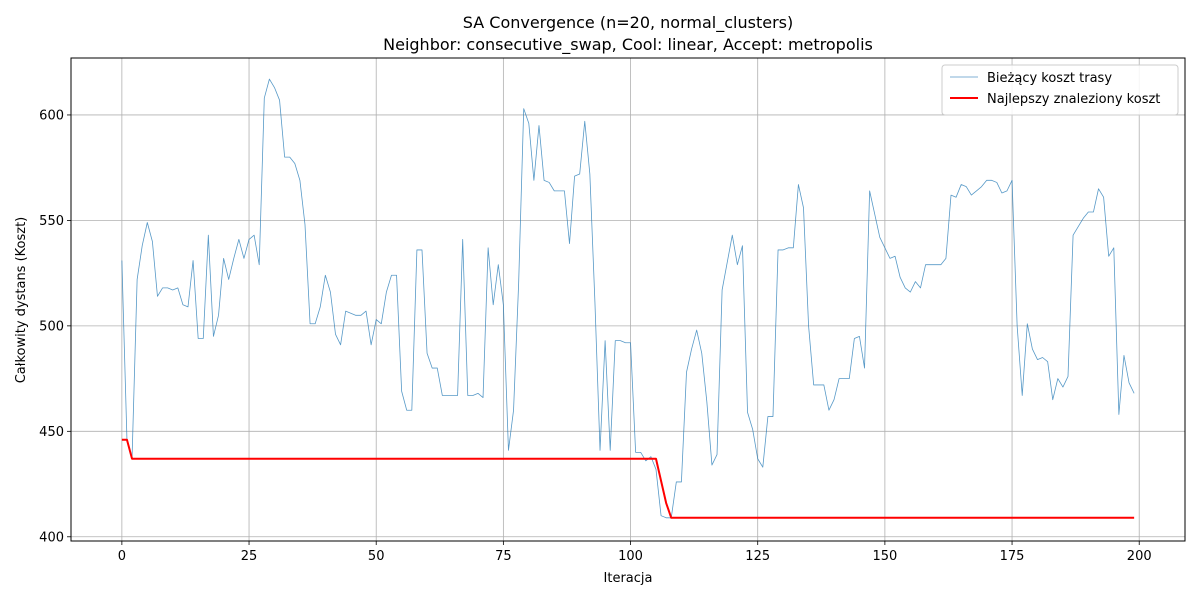 The width and height of the screenshot is (1200, 604). What do you see at coordinates (51, 537) in the screenshot?
I see `y-tick-label: 400` at bounding box center [51, 537].